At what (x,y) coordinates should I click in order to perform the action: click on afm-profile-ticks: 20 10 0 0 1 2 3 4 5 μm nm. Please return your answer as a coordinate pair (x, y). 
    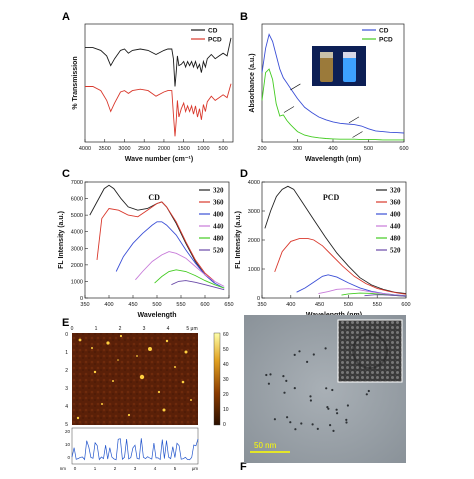
    Looking at the image, I should click on (129, 450).